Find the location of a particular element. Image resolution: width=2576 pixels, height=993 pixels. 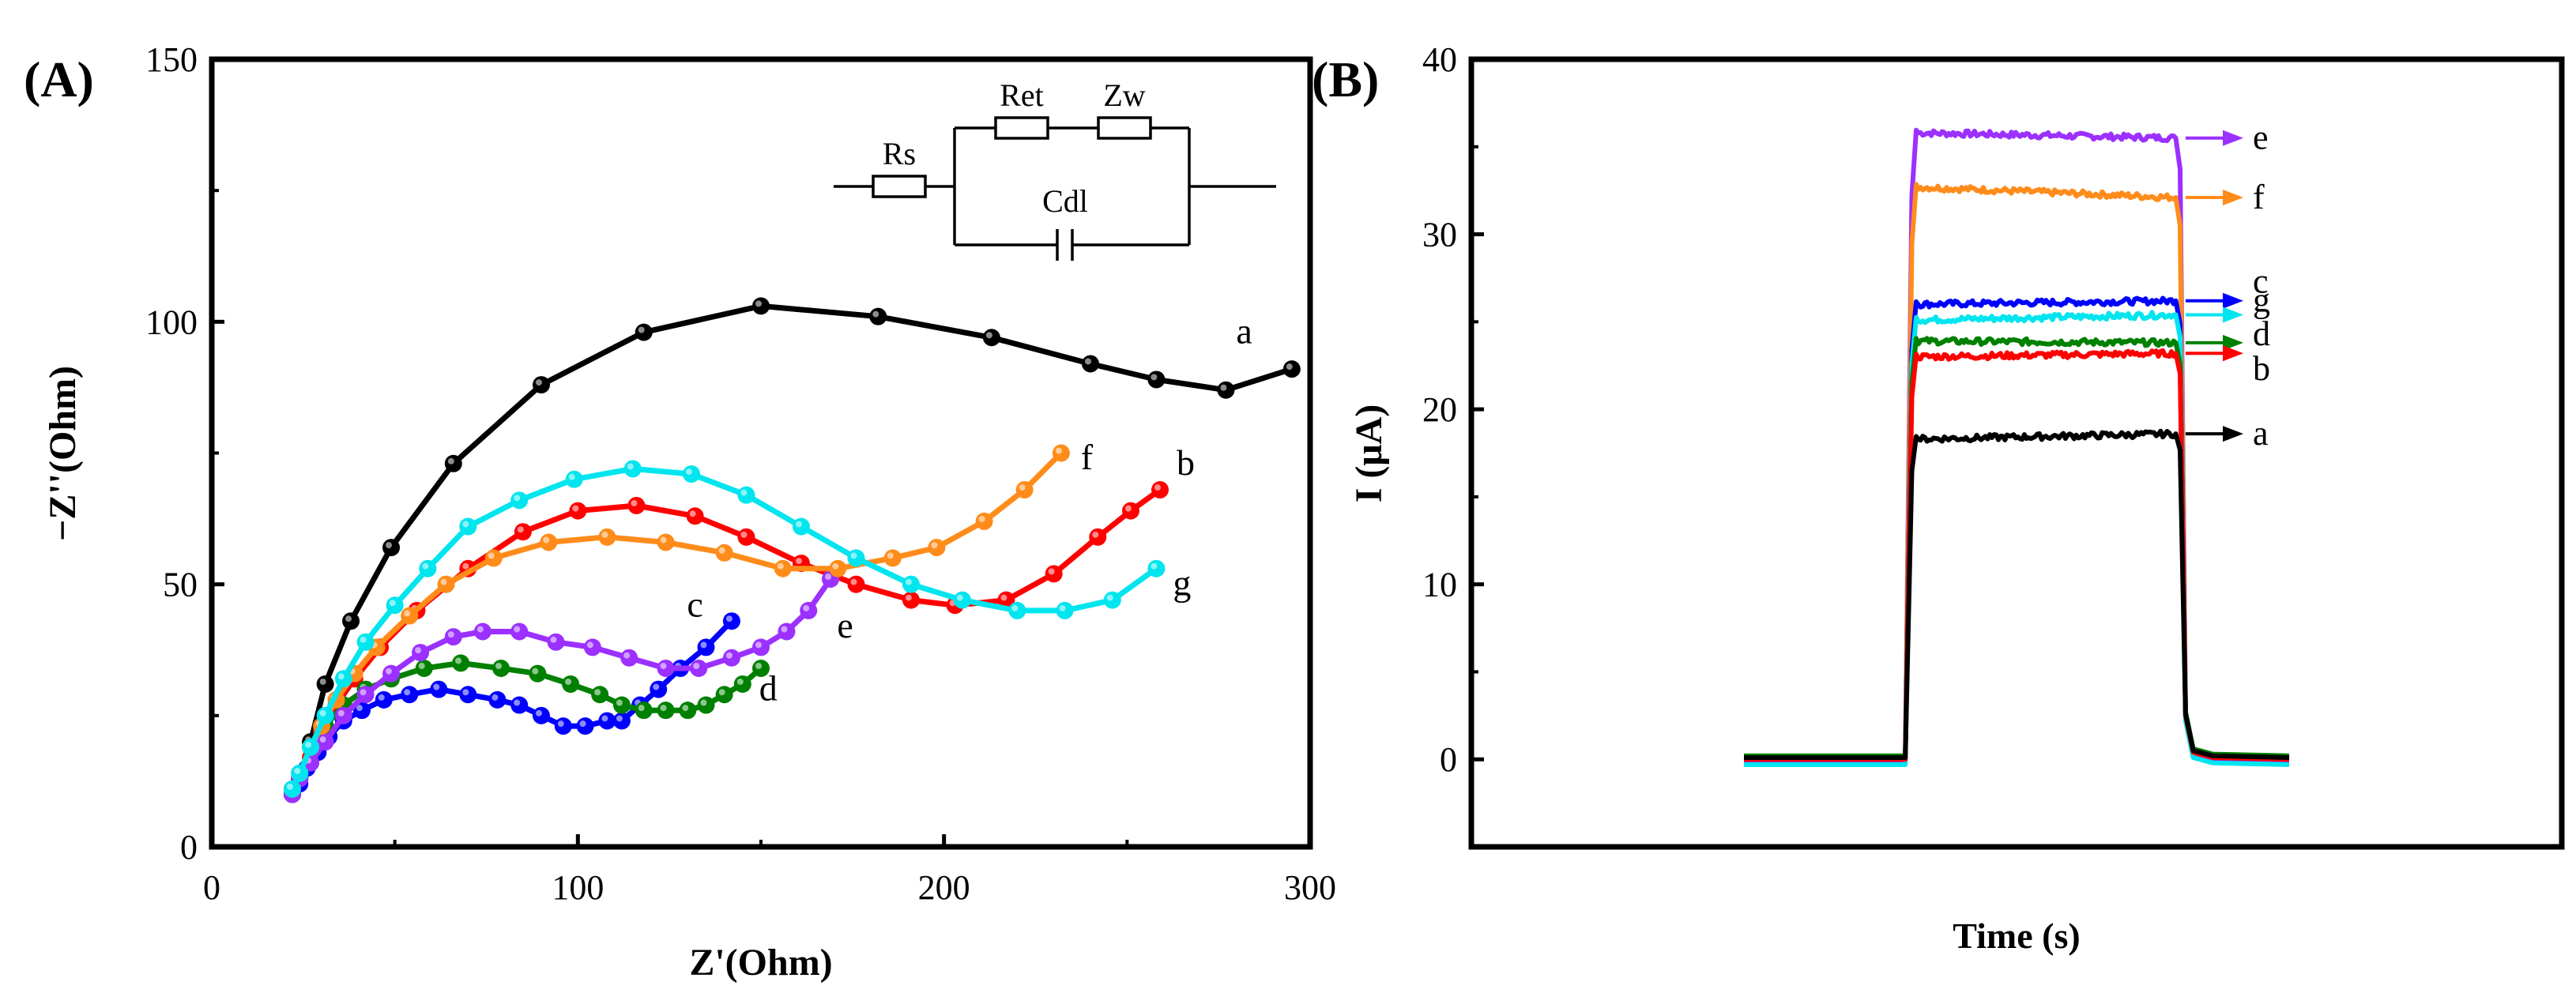

x-tick-label: 0 is located at coordinates (211, 887).